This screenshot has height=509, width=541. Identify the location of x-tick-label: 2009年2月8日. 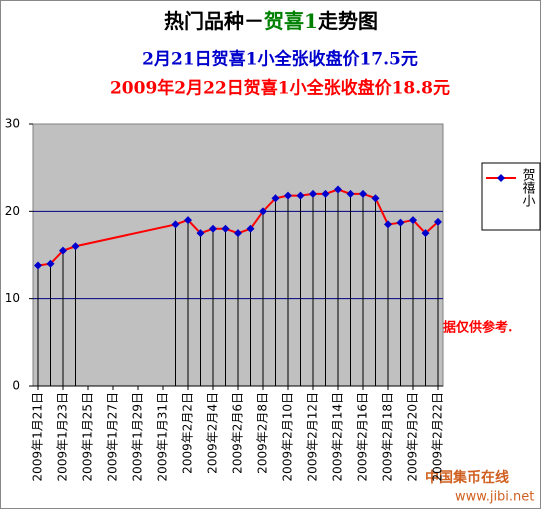
(263, 433).